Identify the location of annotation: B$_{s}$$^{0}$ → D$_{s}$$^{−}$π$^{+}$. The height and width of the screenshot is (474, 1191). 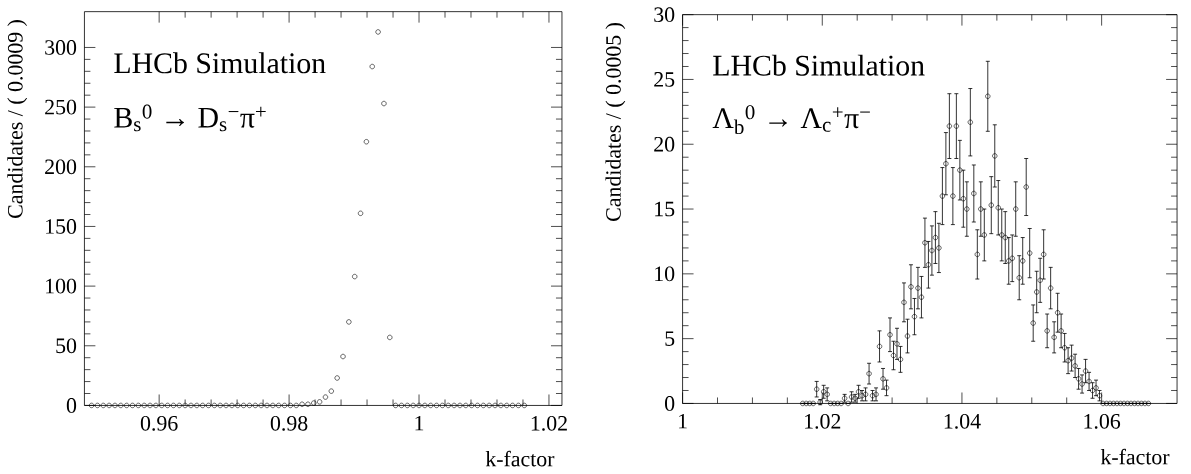
(190, 118).